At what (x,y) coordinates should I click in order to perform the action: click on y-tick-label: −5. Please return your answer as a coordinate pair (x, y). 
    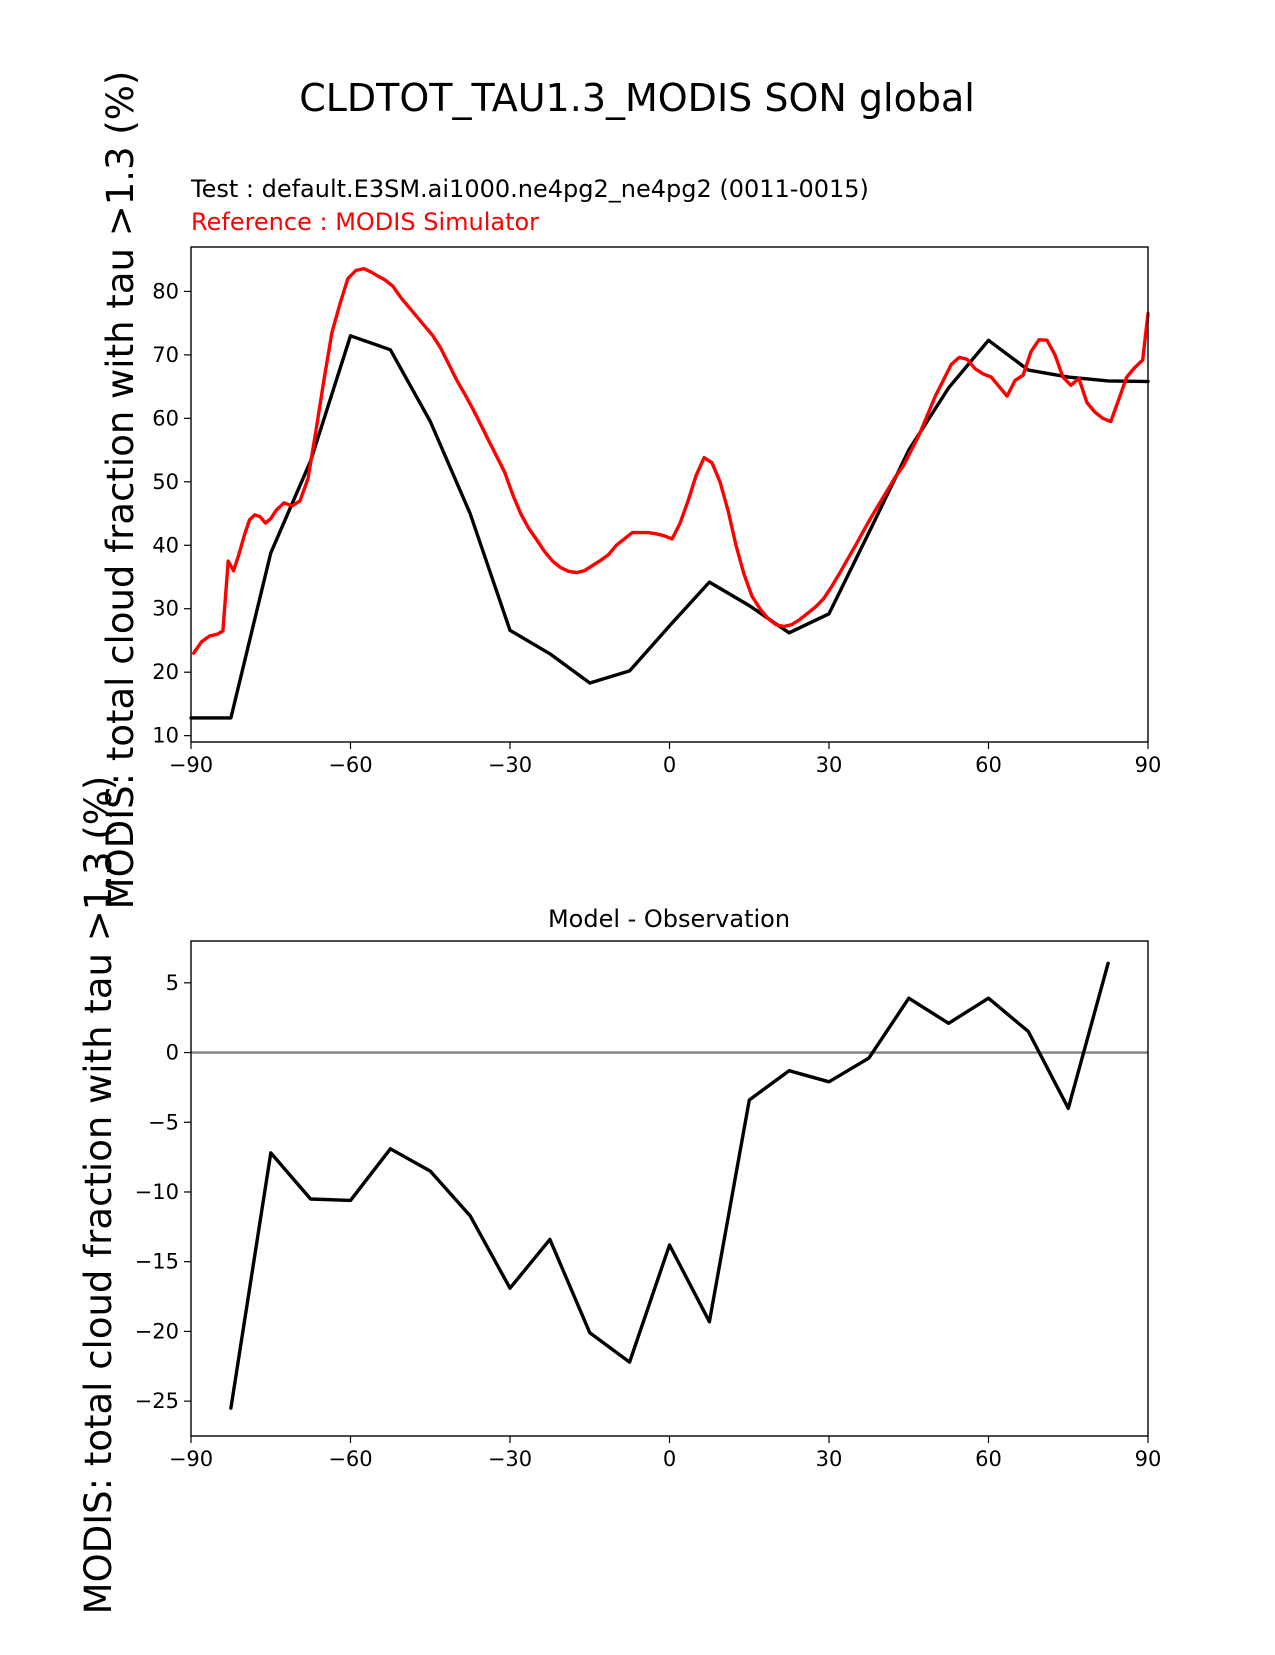
    Looking at the image, I should click on (163, 1122).